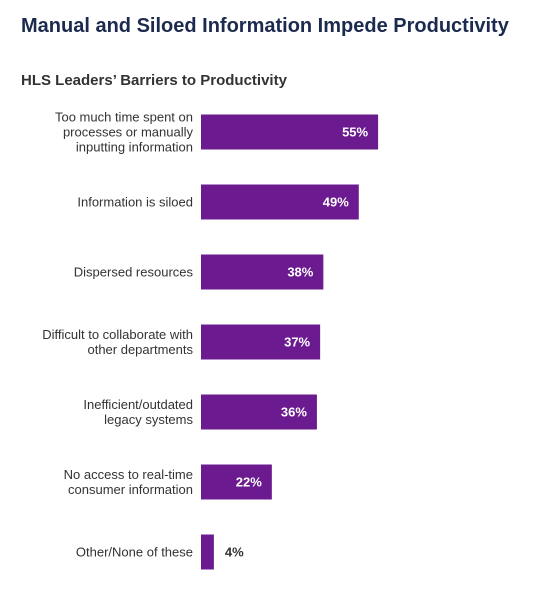 The width and height of the screenshot is (539, 592). Describe the element at coordinates (134, 552) in the screenshot. I see `category-label-7: Other/None of these` at that location.